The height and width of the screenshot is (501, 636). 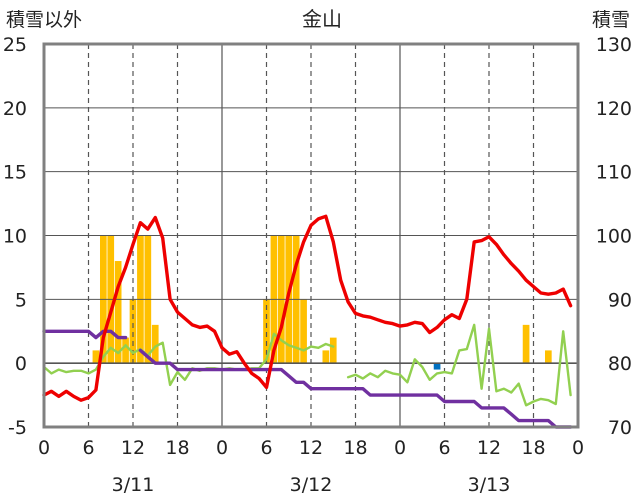 I want to click on left-tick-label: -5, so click(x=17, y=428).